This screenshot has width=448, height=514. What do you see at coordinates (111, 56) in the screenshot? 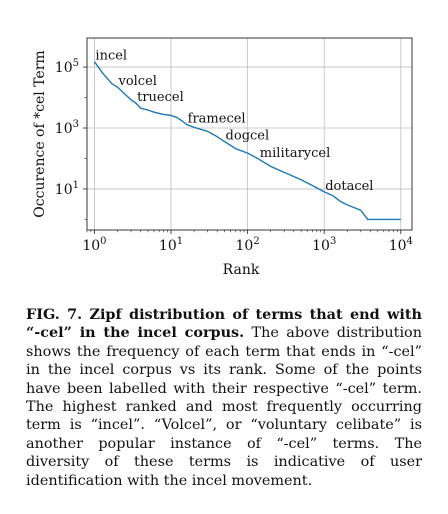
I see `annotation-label: incel` at bounding box center [111, 56].